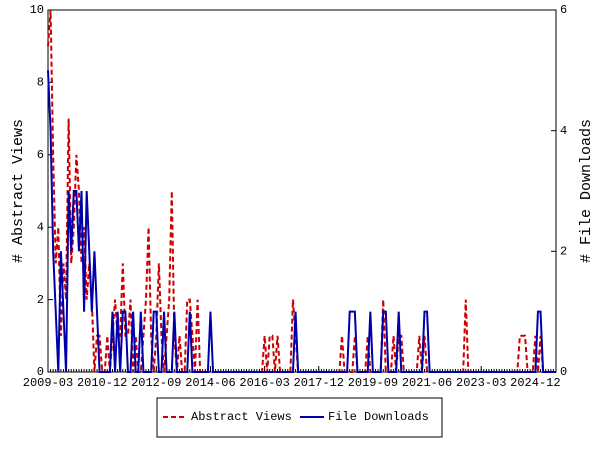 The image size is (600, 450). I want to click on x-tick-label: 2023-03, so click(481, 383).